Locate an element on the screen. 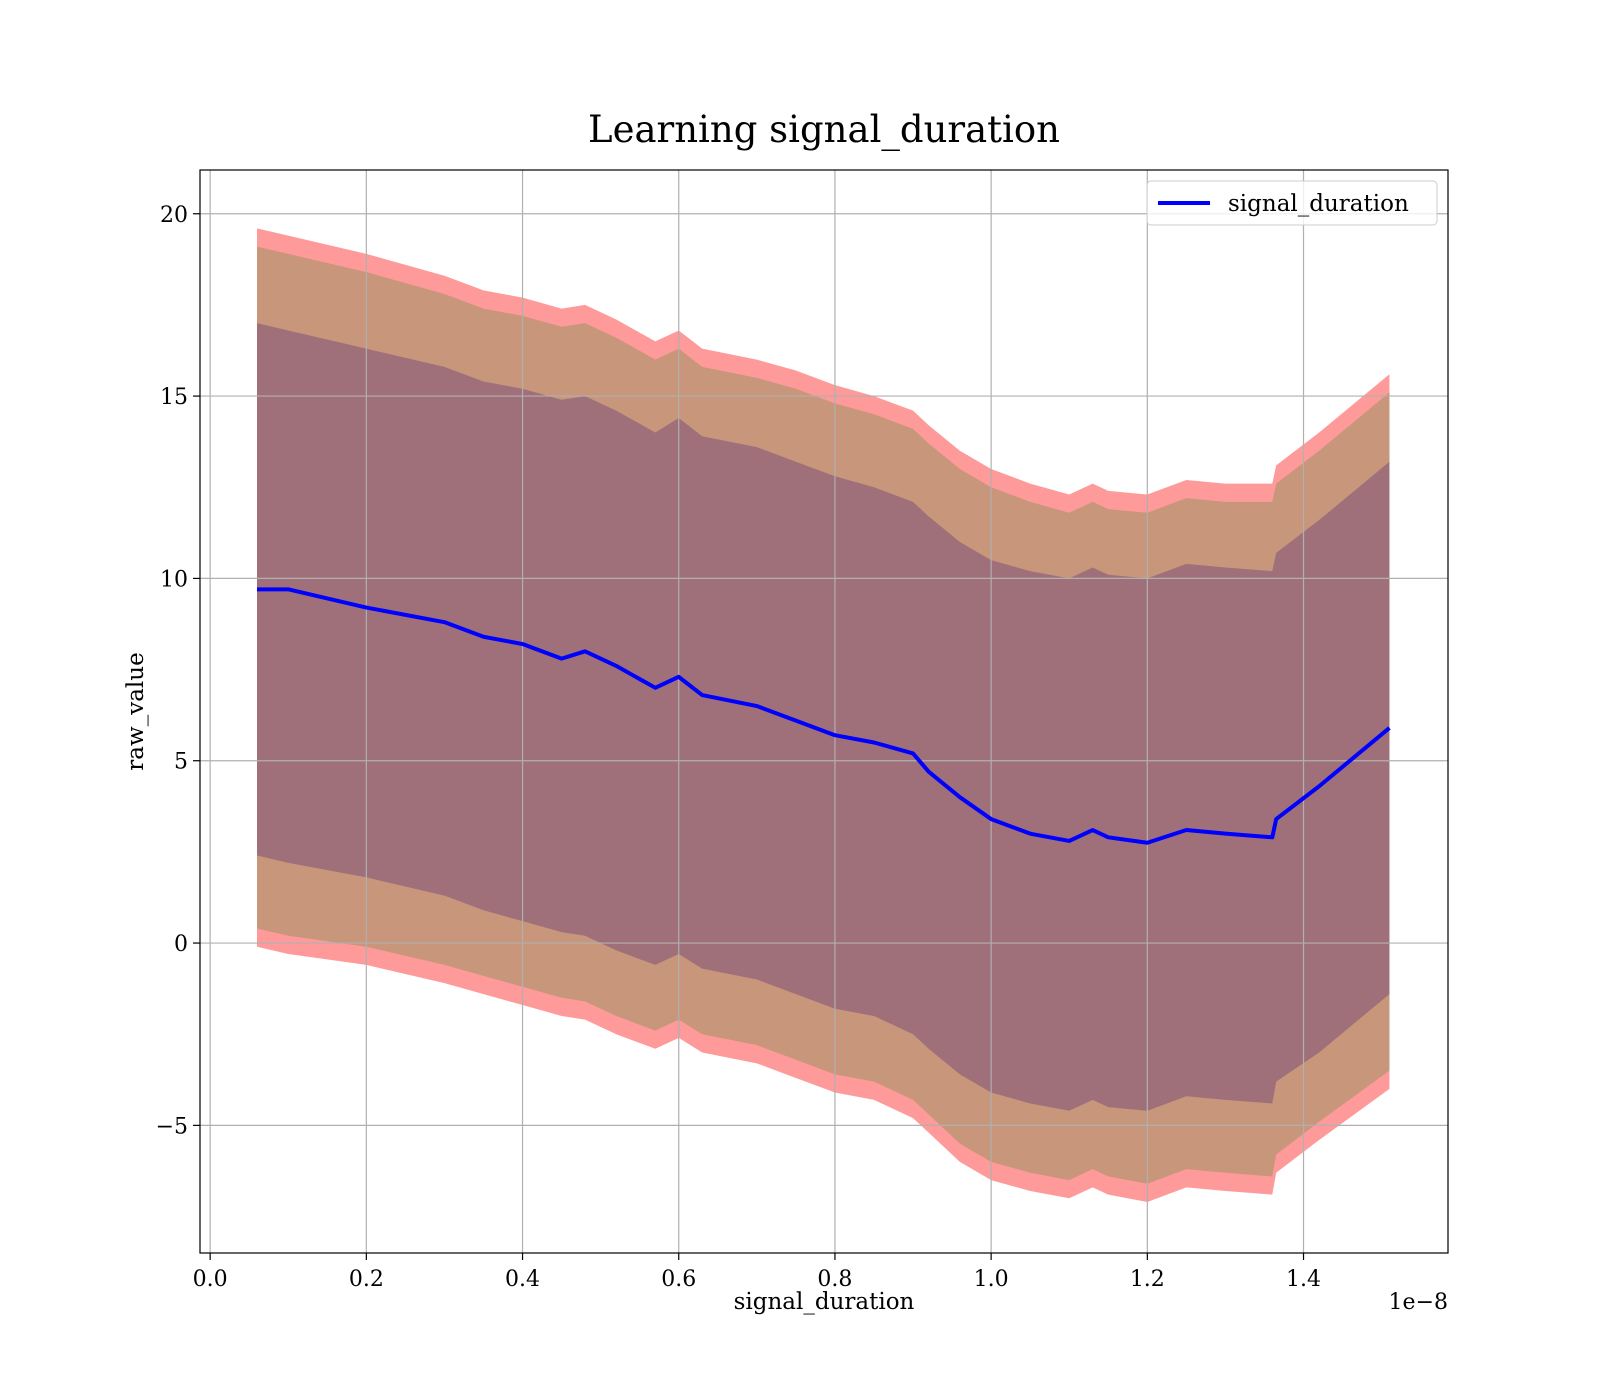 This screenshot has height=1400, width=1600. legend: signal_duration is located at coordinates (1292, 203).